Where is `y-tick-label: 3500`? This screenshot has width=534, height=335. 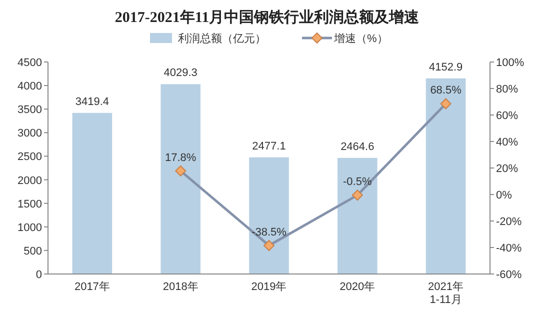 y-tick-label: 3500 is located at coordinates (30, 110).